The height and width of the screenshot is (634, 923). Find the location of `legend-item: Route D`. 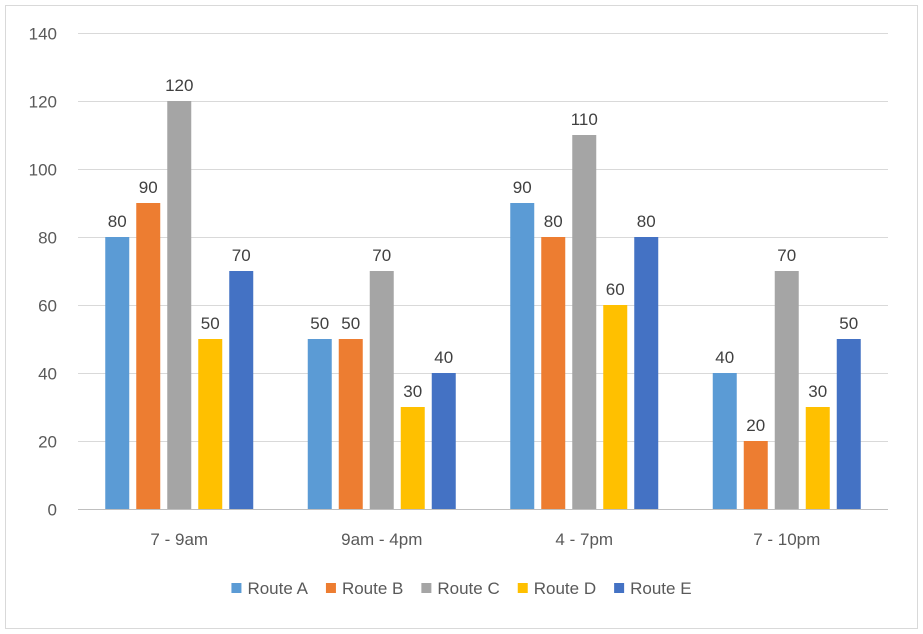

legend-item: Route D is located at coordinates (556, 588).